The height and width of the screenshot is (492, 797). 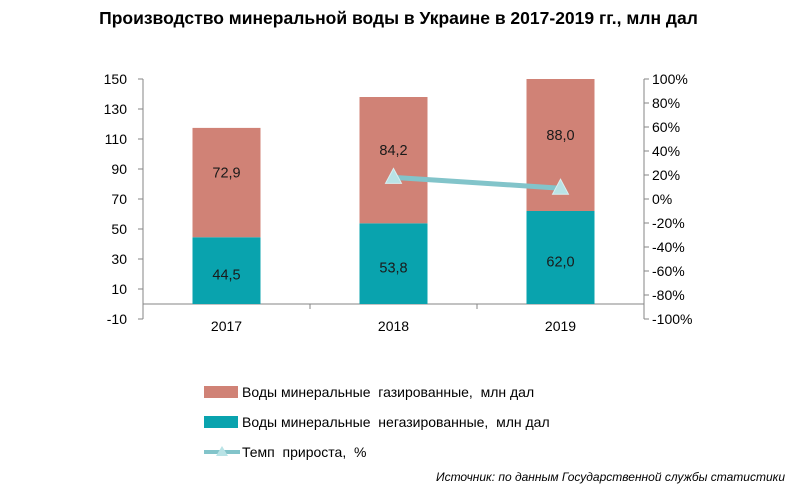 I want to click on y-tick-label-left: -10, so click(x=117, y=319).